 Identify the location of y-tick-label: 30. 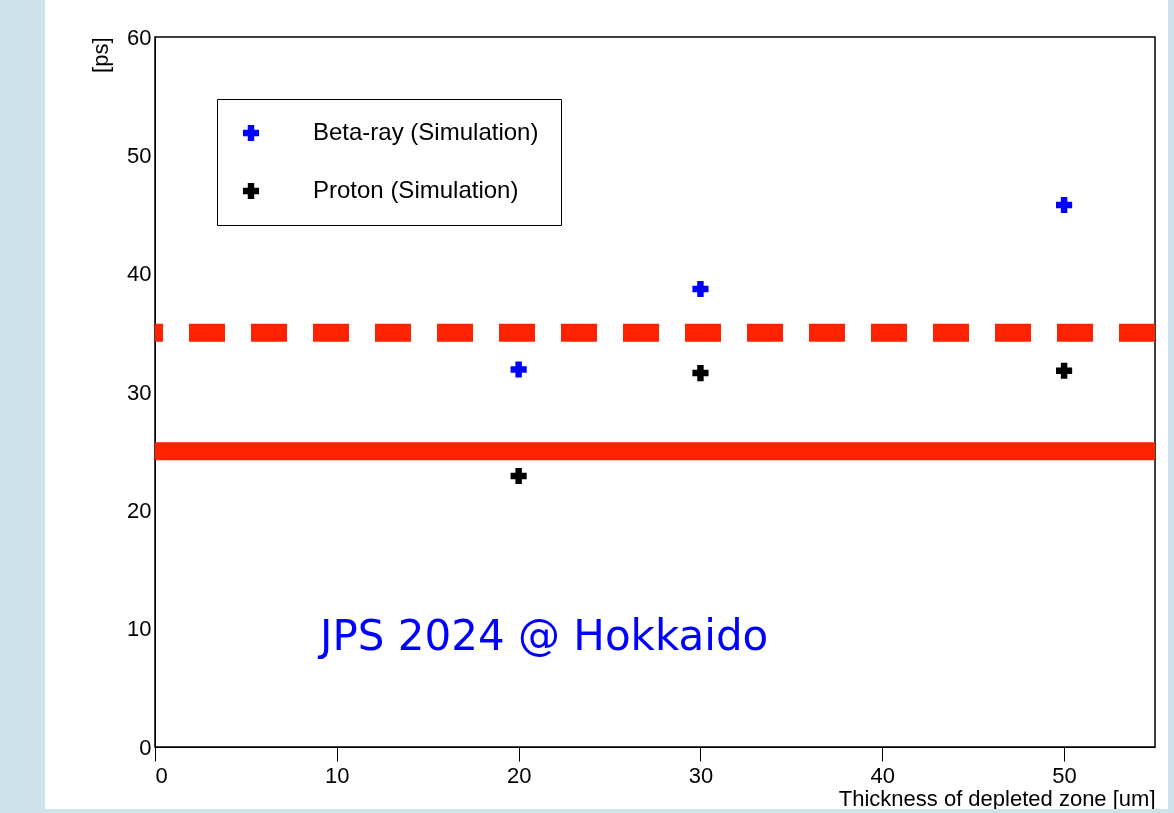
(139, 392).